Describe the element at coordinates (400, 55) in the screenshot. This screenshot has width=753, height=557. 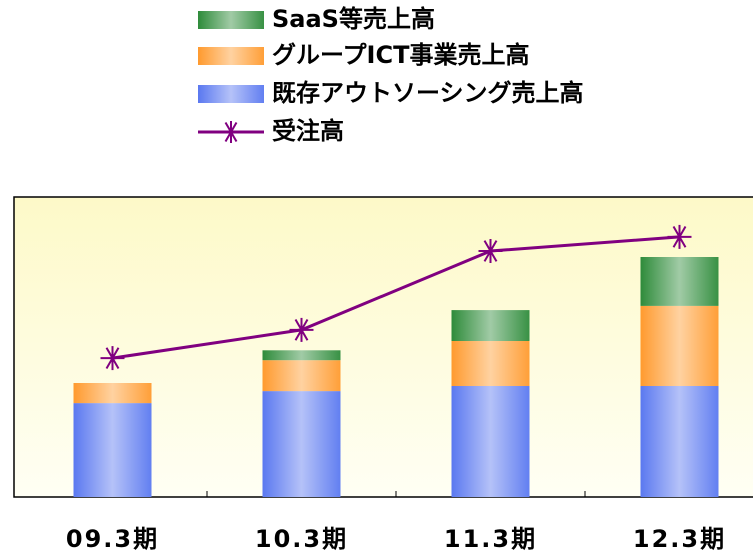
I see `legend-label: グループICT事業売上高` at that location.